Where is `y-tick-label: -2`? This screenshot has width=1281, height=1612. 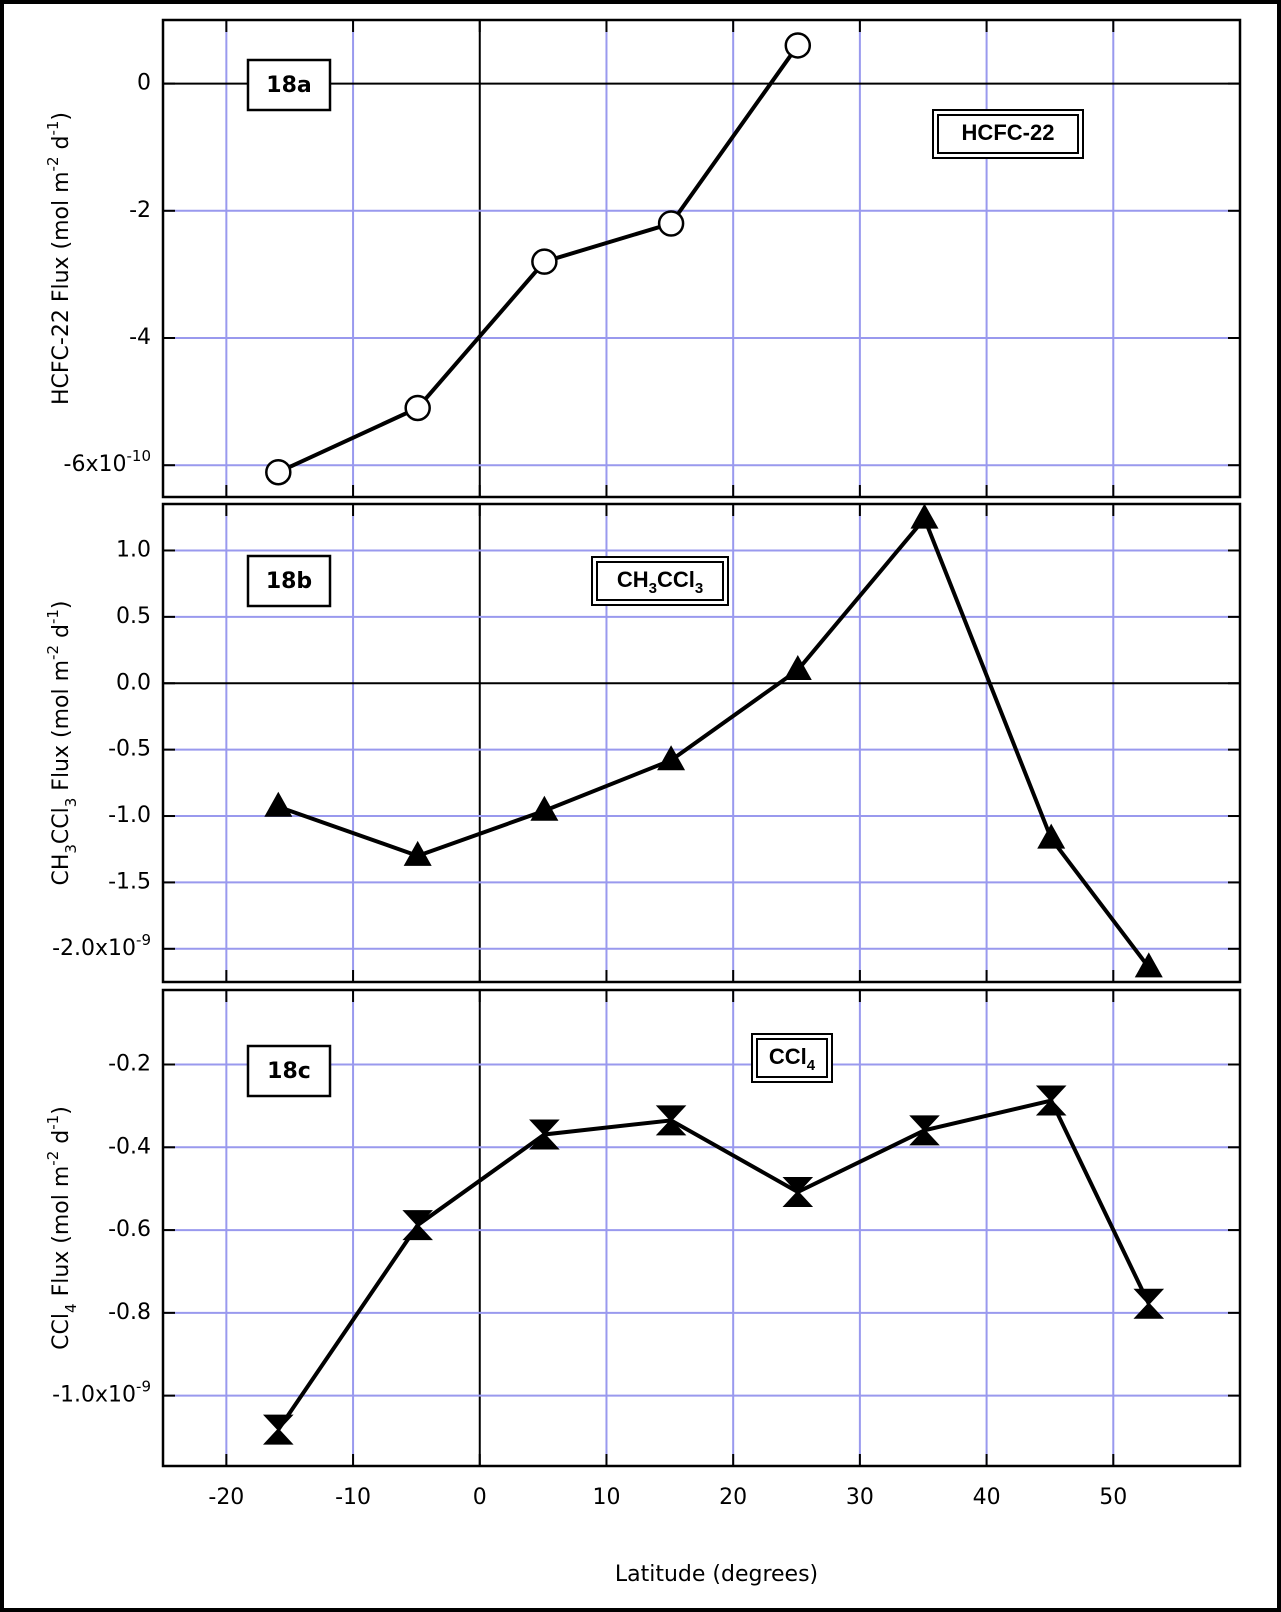
y-tick-label: -2 is located at coordinates (140, 210).